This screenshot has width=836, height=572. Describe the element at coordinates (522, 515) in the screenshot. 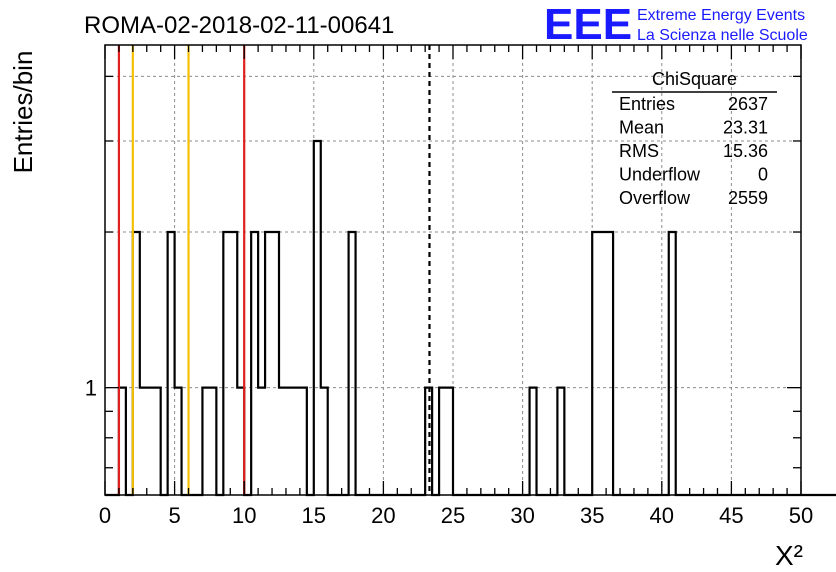

I see `x-tick-label: 30` at that location.